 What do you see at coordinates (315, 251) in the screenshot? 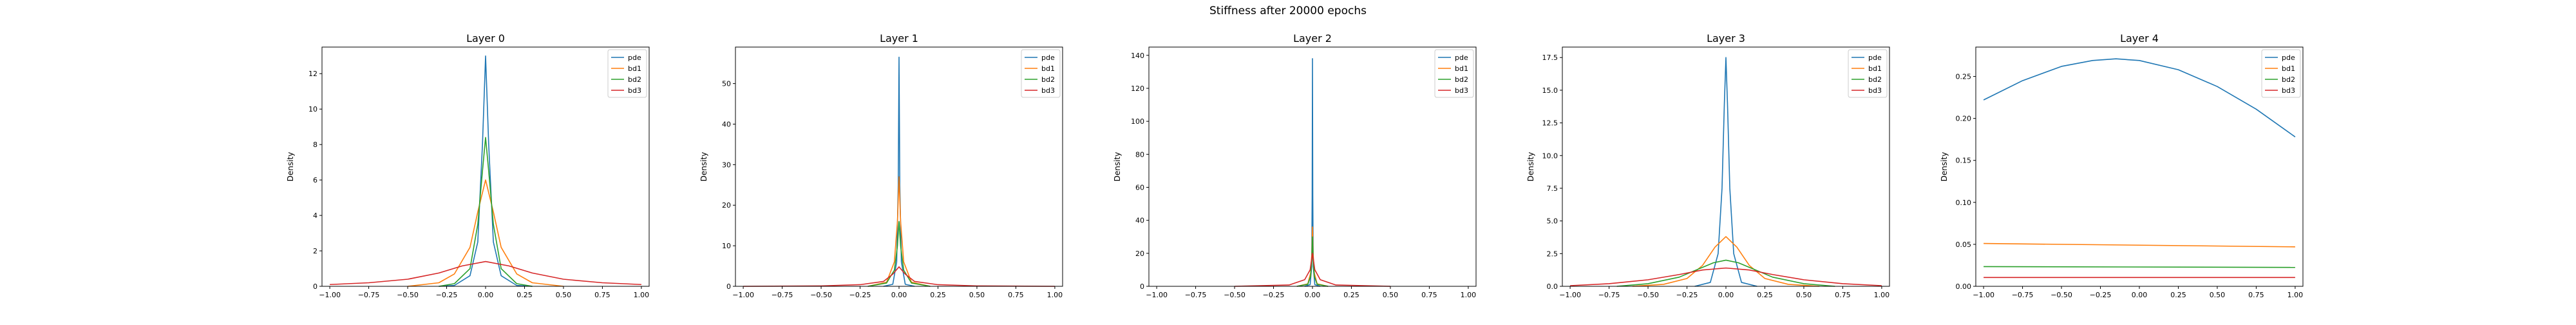
I see `y-tick-label: 2` at bounding box center [315, 251].